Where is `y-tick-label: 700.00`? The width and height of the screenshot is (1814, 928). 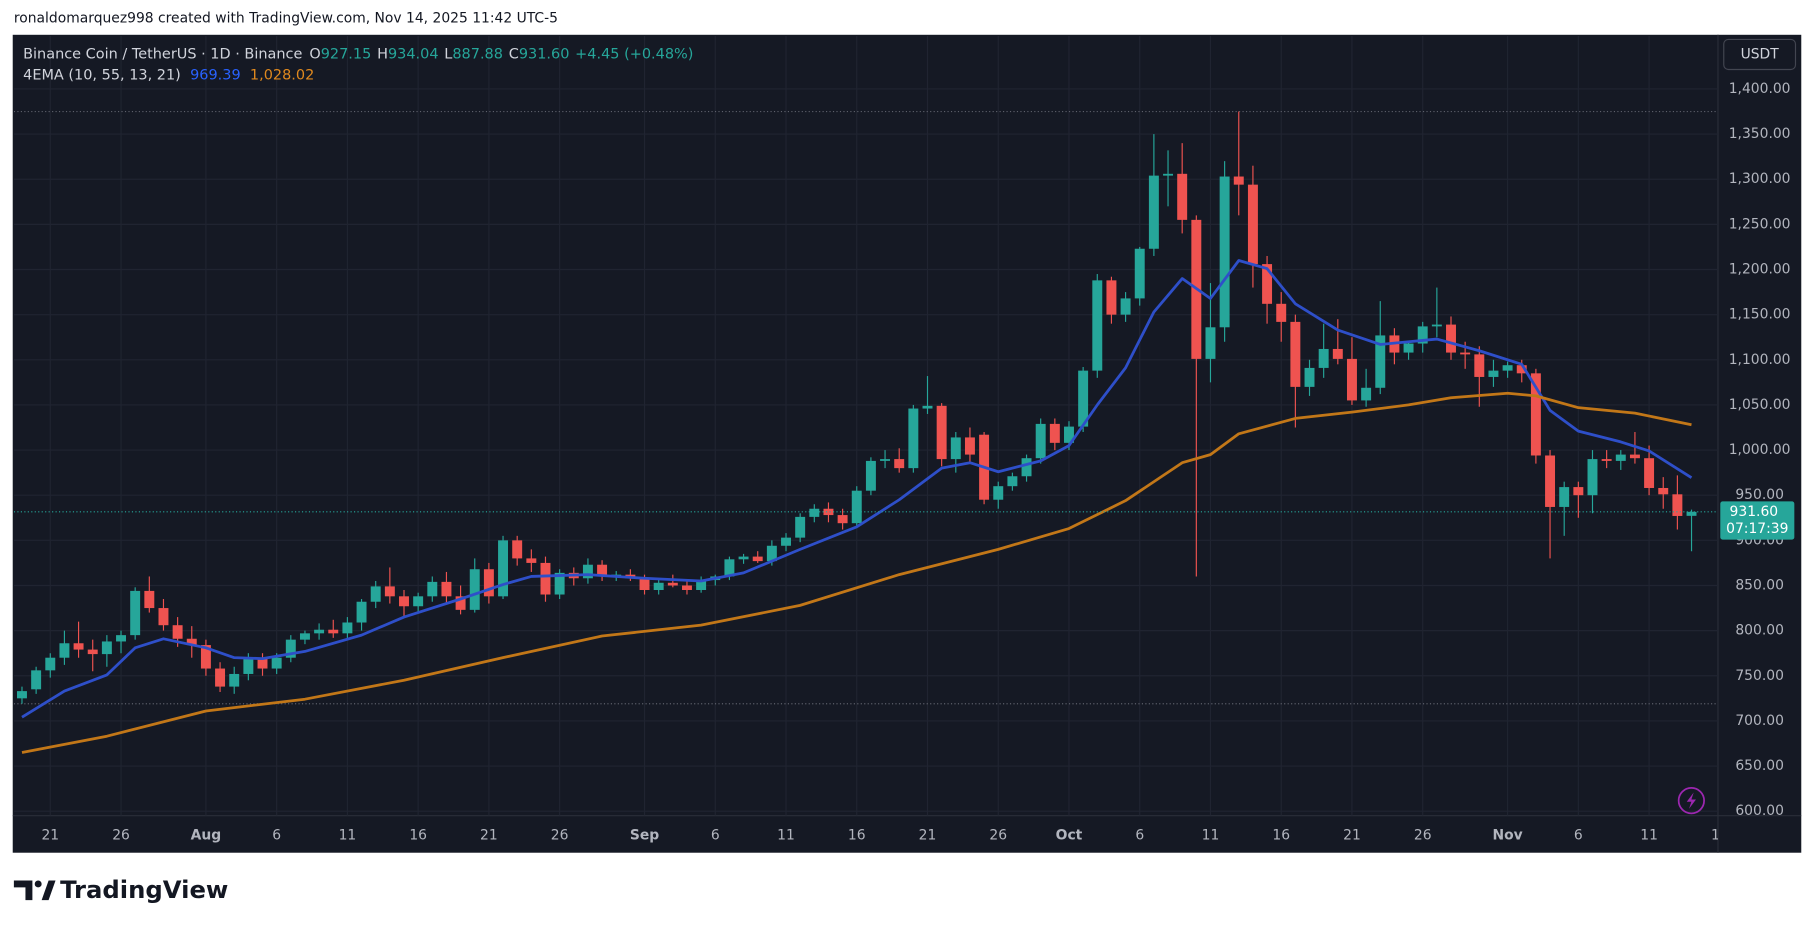 y-tick-label: 700.00 is located at coordinates (1759, 721).